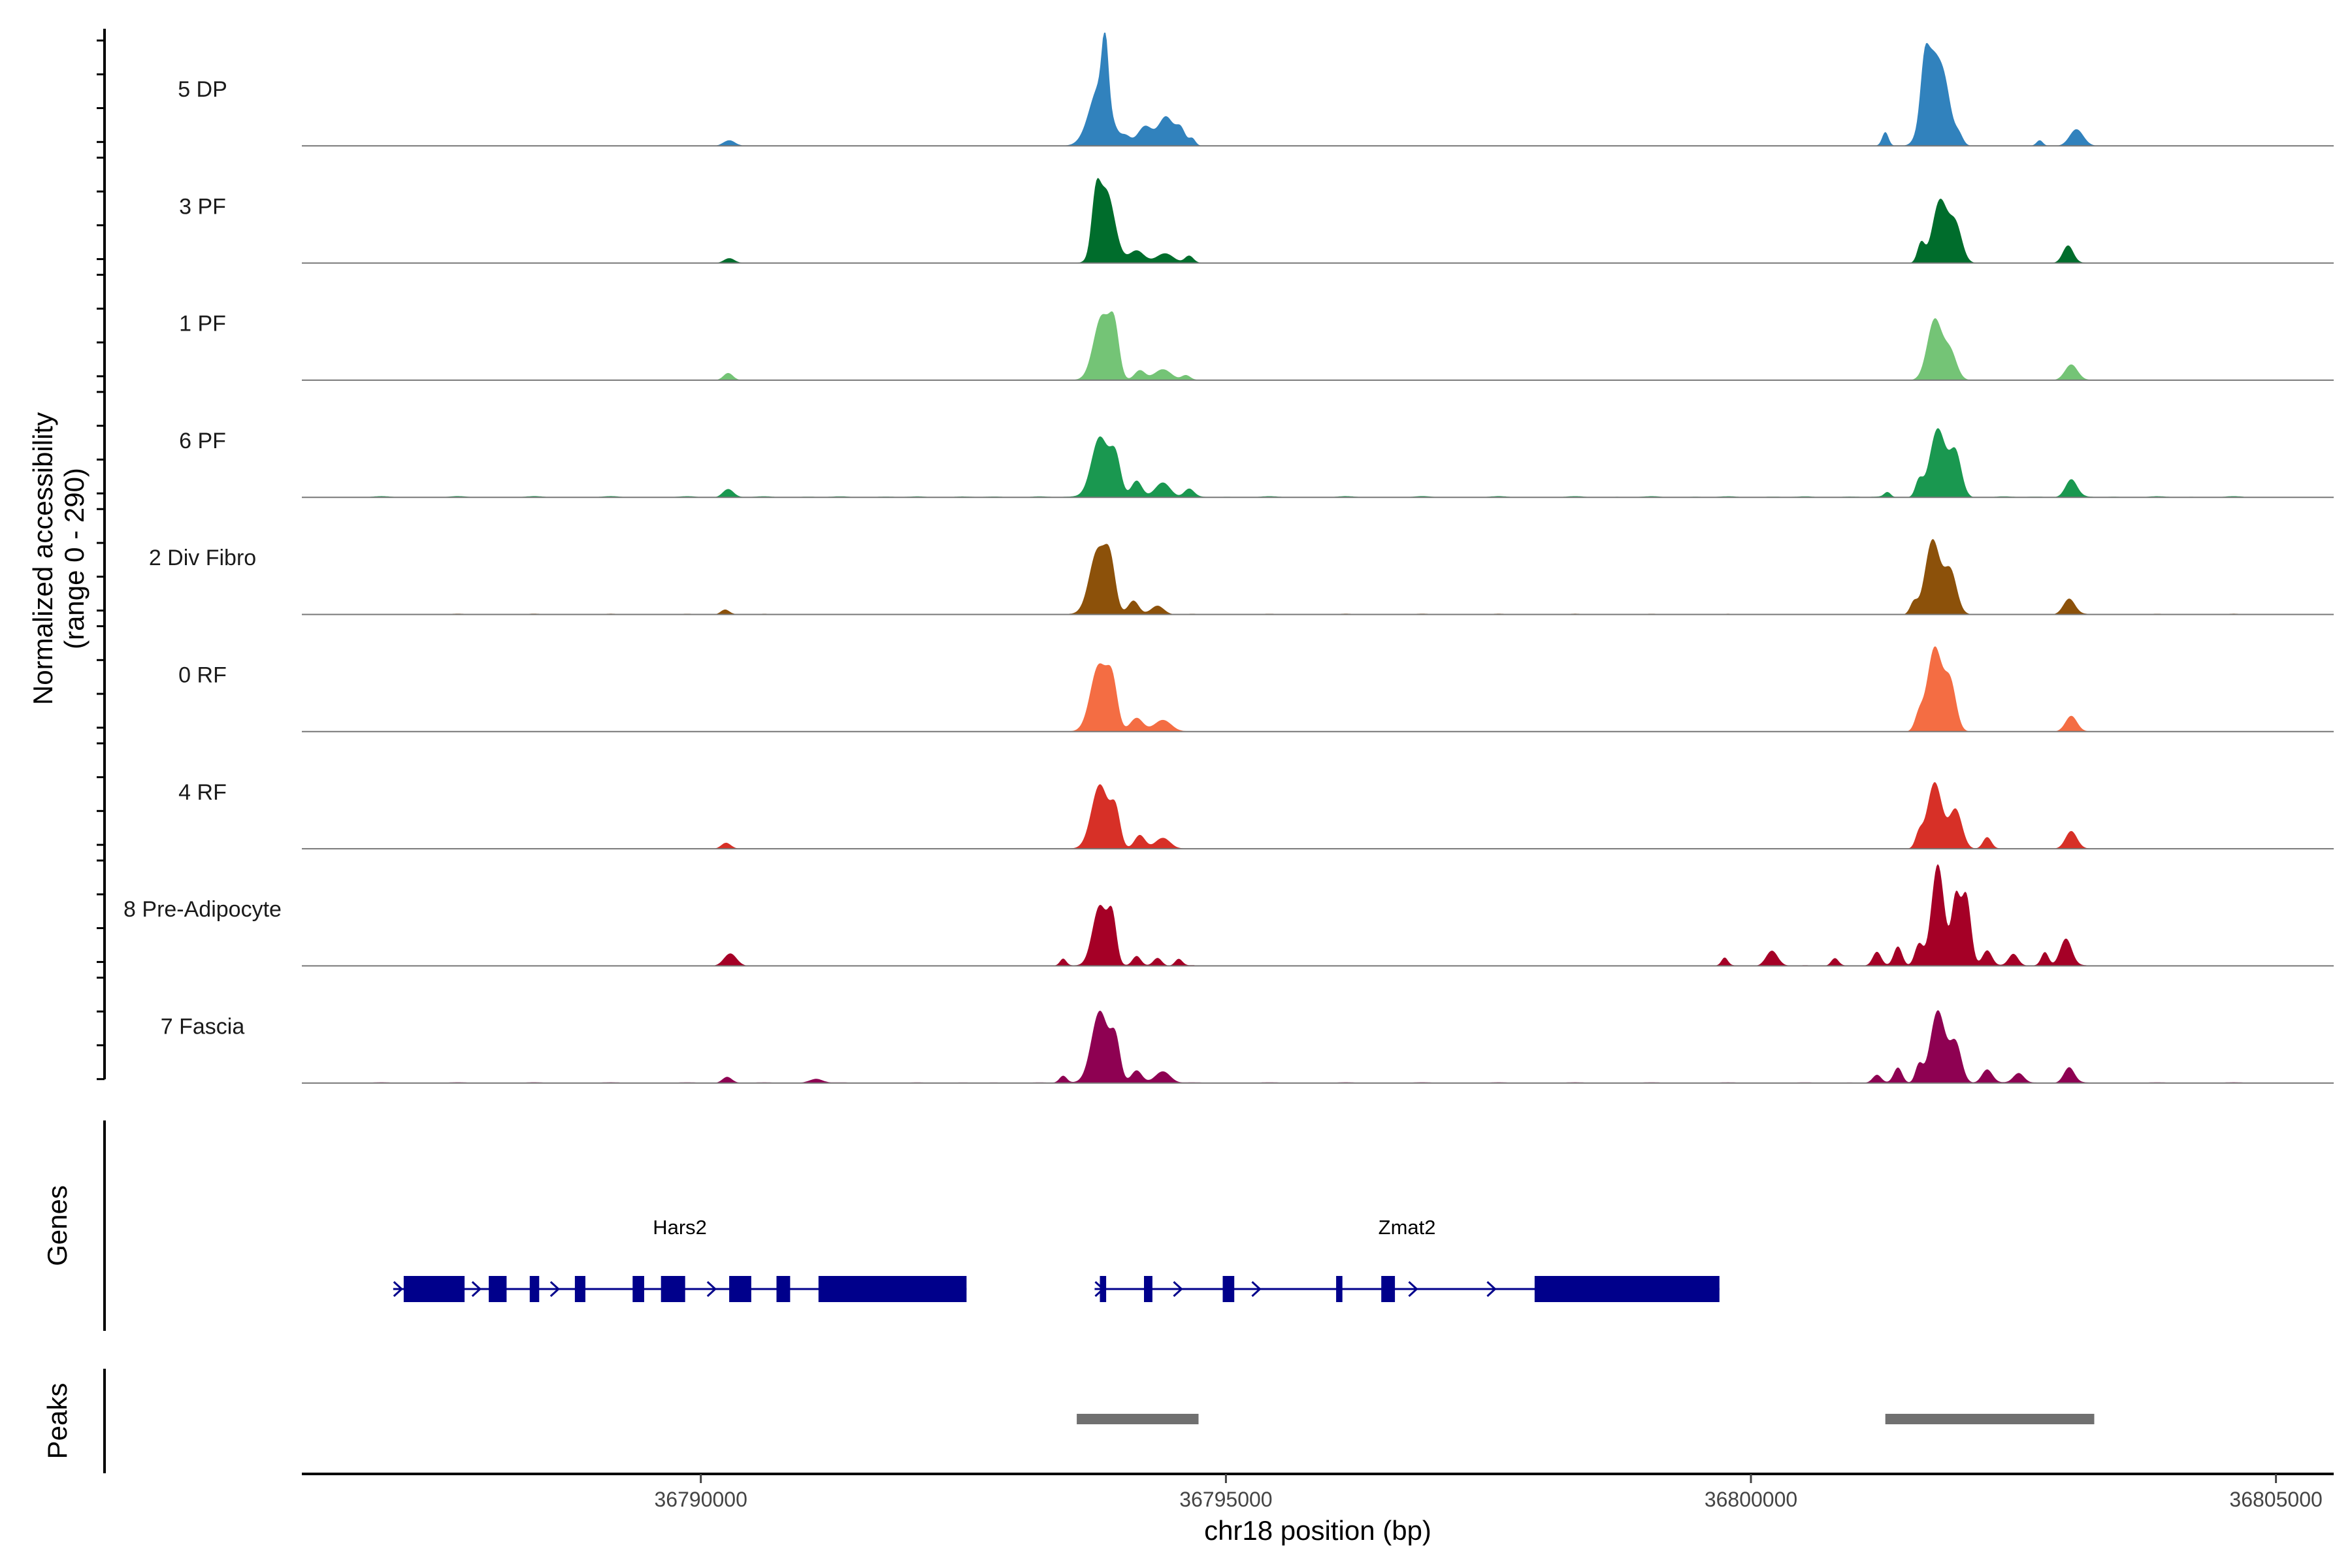 The height and width of the screenshot is (1568, 2352). What do you see at coordinates (57, 1421) in the screenshot?
I see `peaks-track-label: Peaks` at bounding box center [57, 1421].